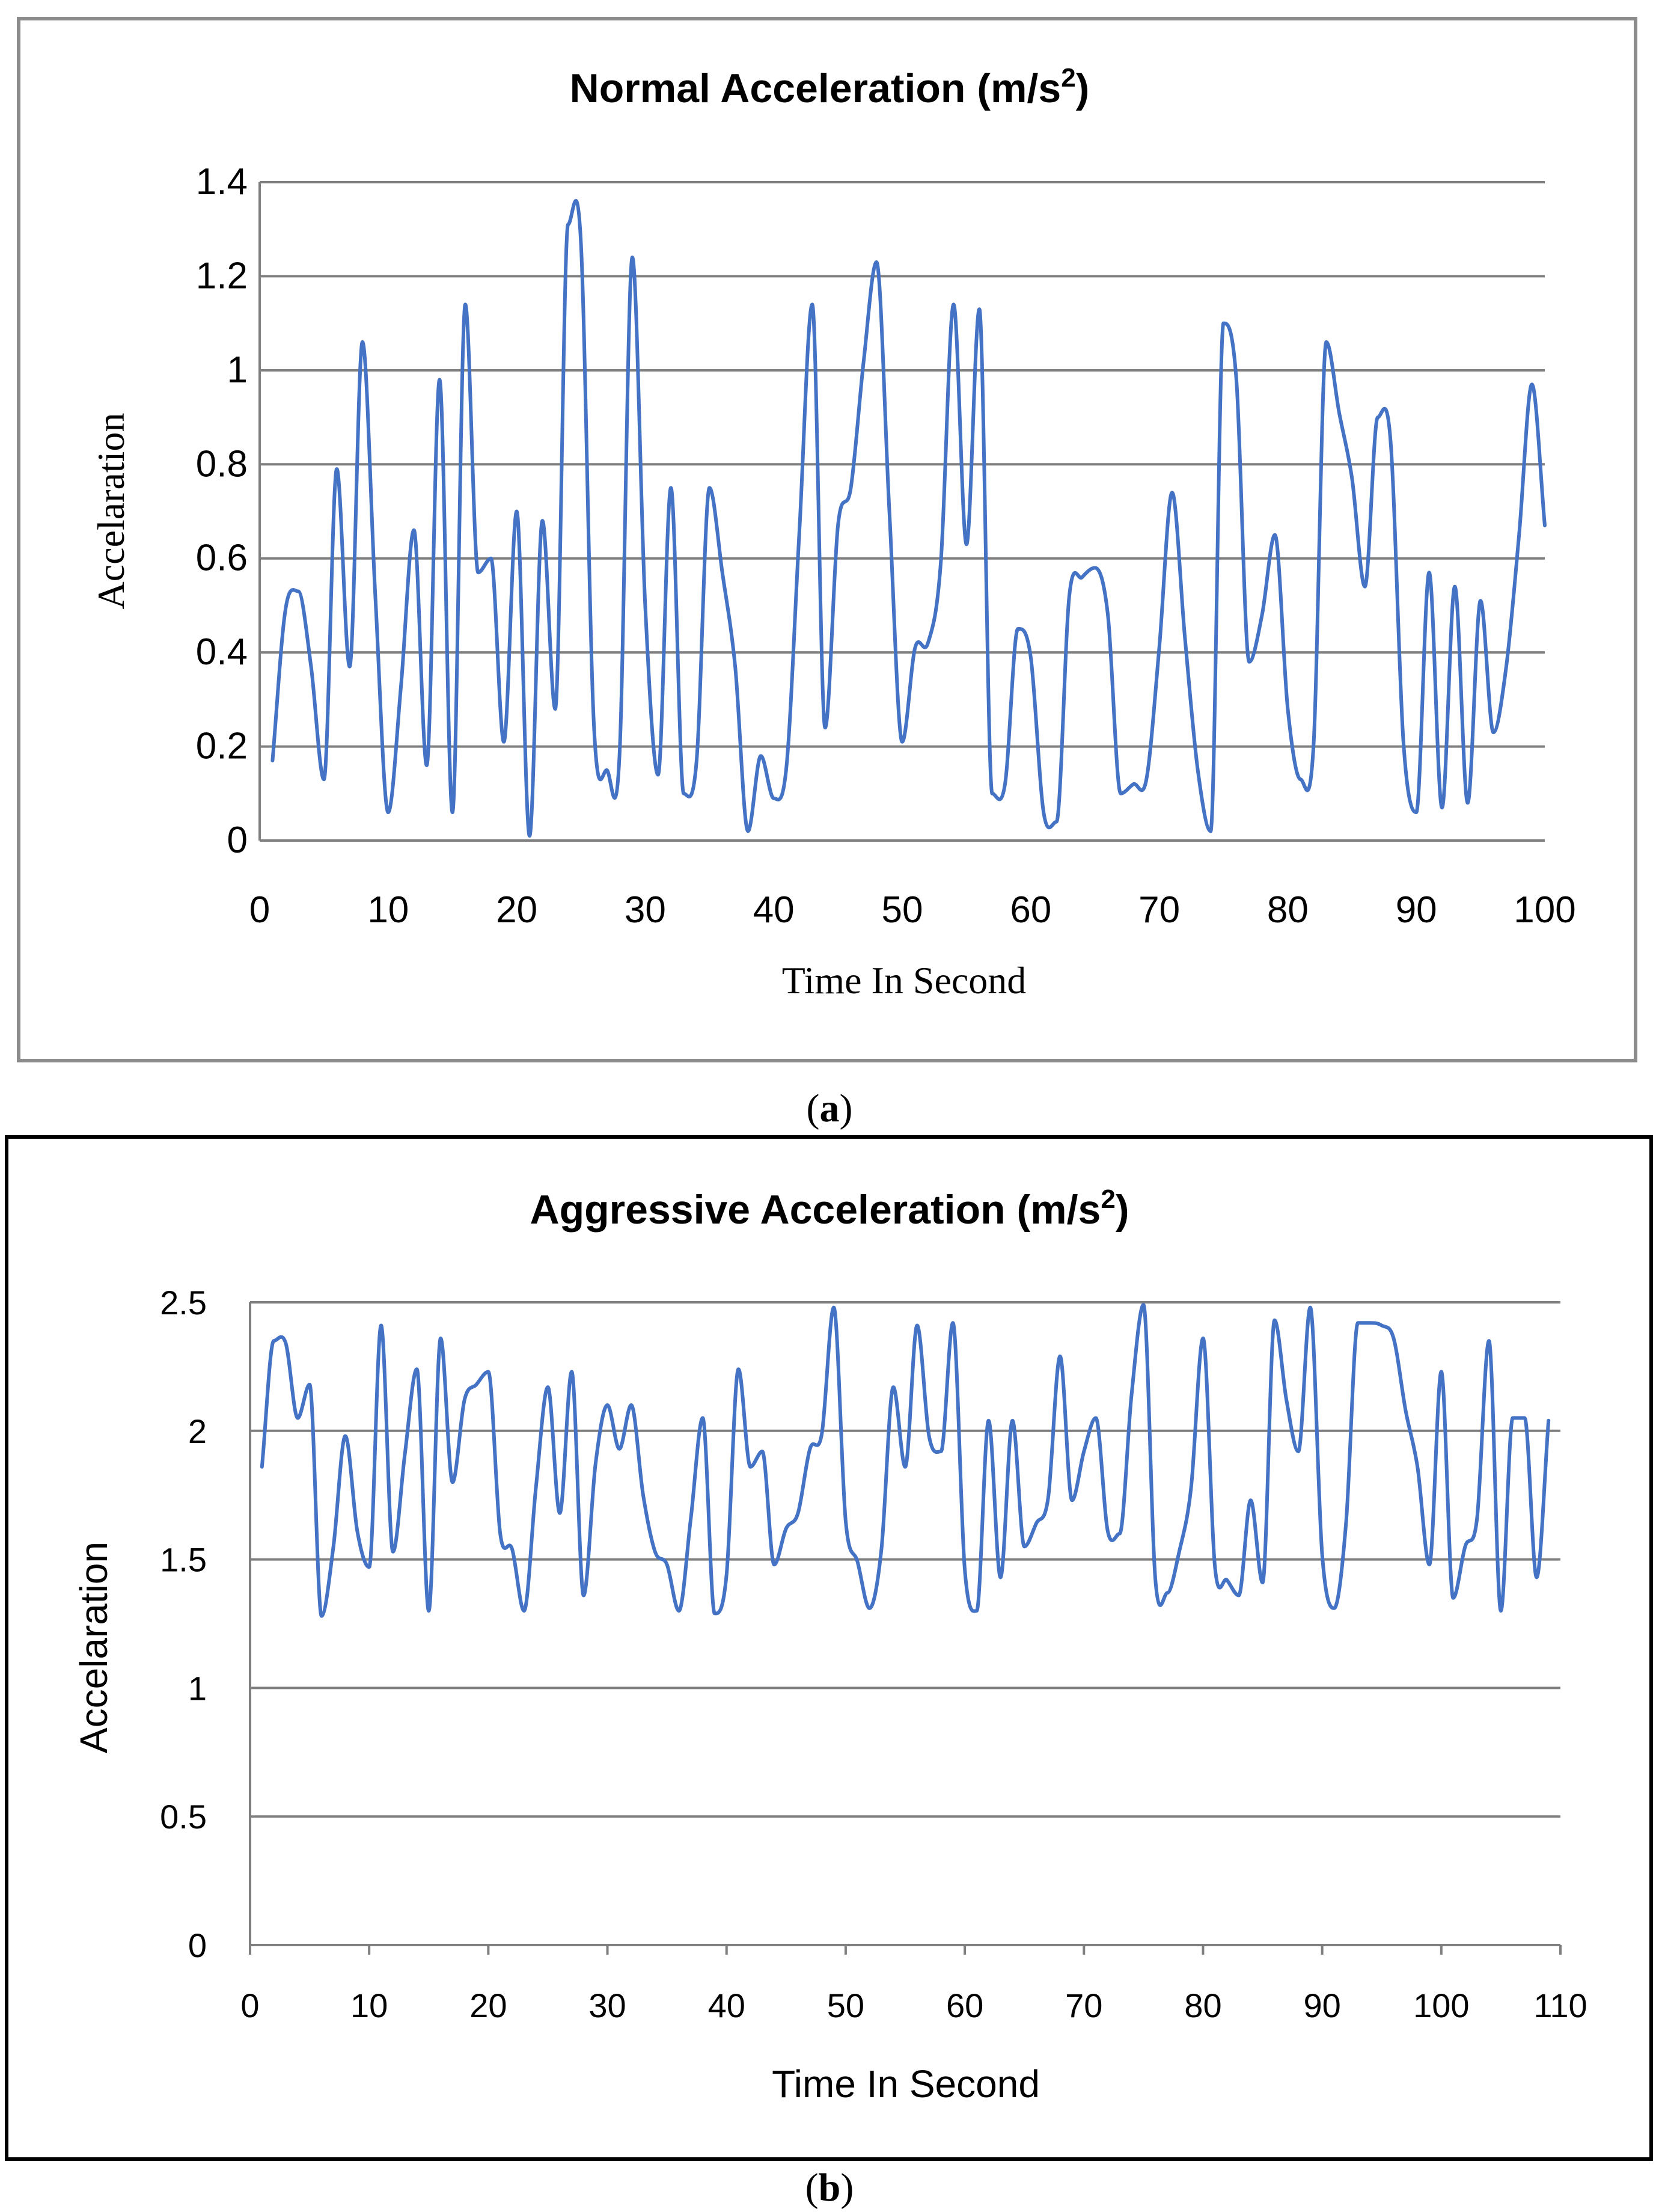  I want to click on chart-b-xtick-label: 40, so click(726, 2006).